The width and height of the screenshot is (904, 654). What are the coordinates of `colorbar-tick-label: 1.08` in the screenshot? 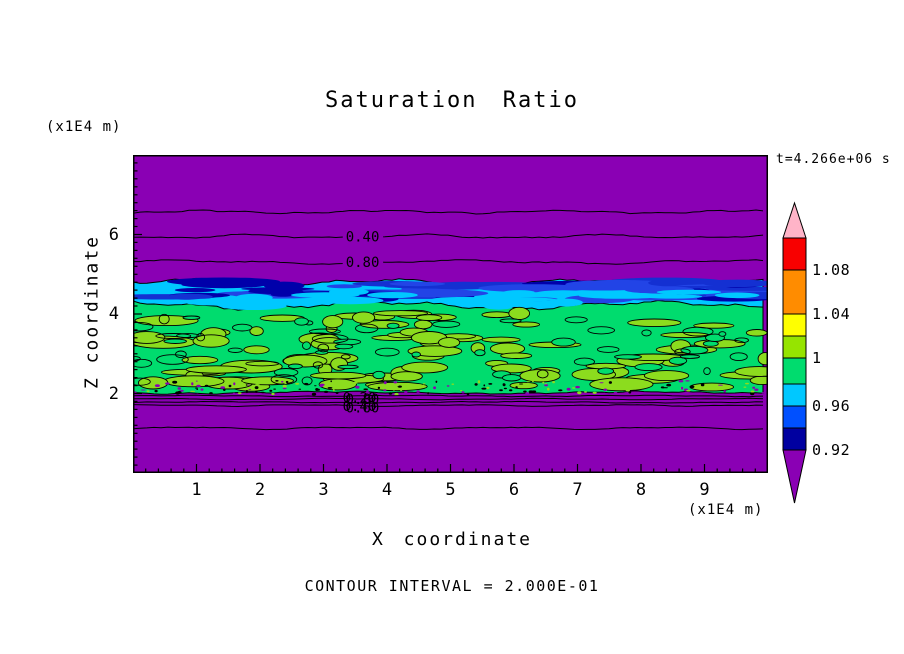 It's located at (831, 270).